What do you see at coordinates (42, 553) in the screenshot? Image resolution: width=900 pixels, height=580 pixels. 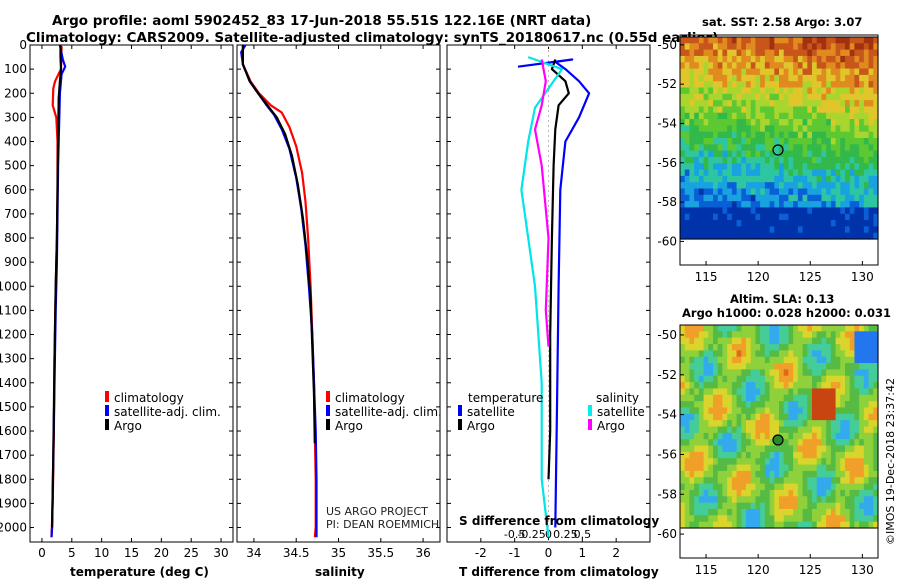 I see `x-tick-label: 0` at bounding box center [42, 553].